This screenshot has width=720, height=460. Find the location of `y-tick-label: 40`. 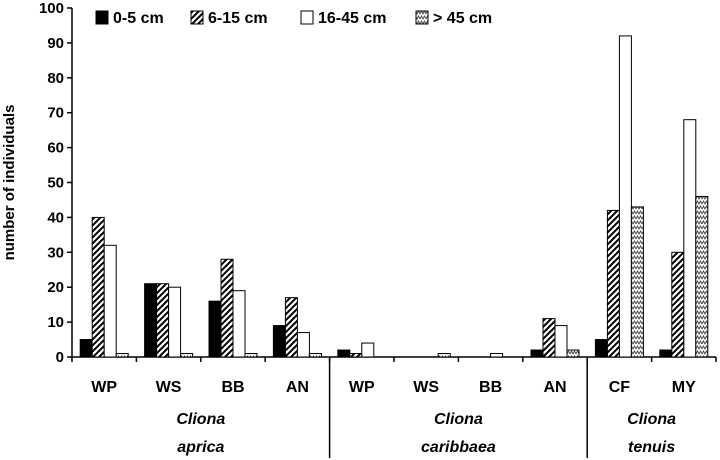

y-tick-label: 40 is located at coordinates (55, 217).